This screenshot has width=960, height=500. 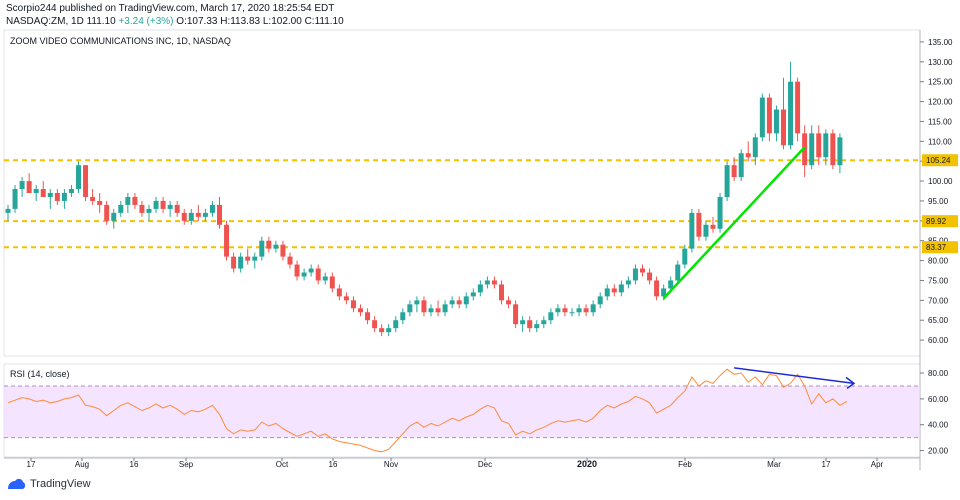 I want to click on high-value: H:113.83, so click(x=240, y=21).